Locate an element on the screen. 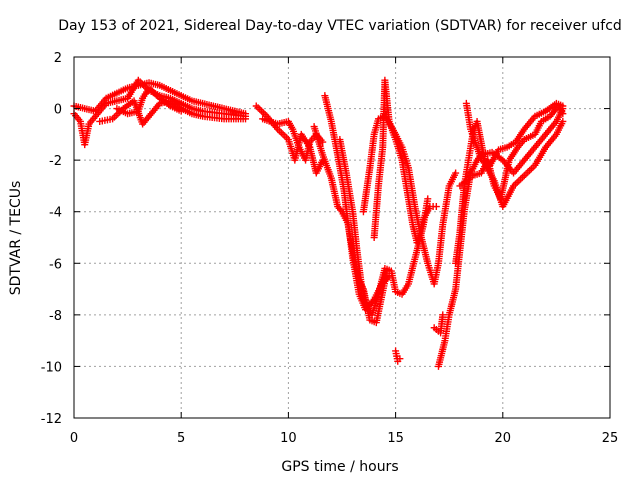 The image size is (640, 480). x-tick-label: 0 is located at coordinates (74, 438).